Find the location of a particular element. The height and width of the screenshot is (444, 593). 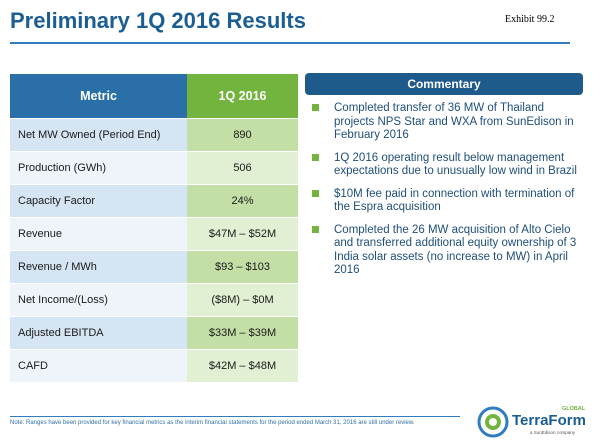

title-rule is located at coordinates (290, 43).